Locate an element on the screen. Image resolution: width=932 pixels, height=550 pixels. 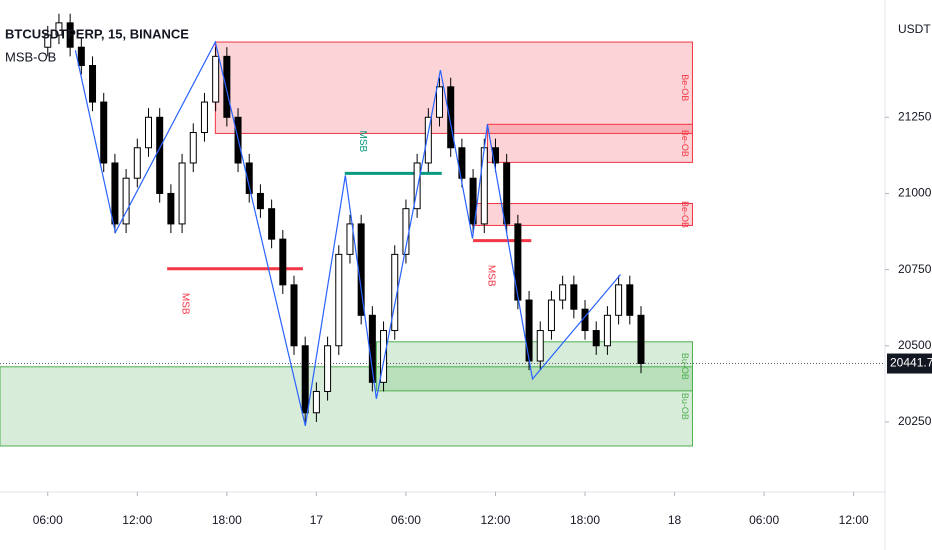
last-price-label: 20441.7 is located at coordinates (911, 363).